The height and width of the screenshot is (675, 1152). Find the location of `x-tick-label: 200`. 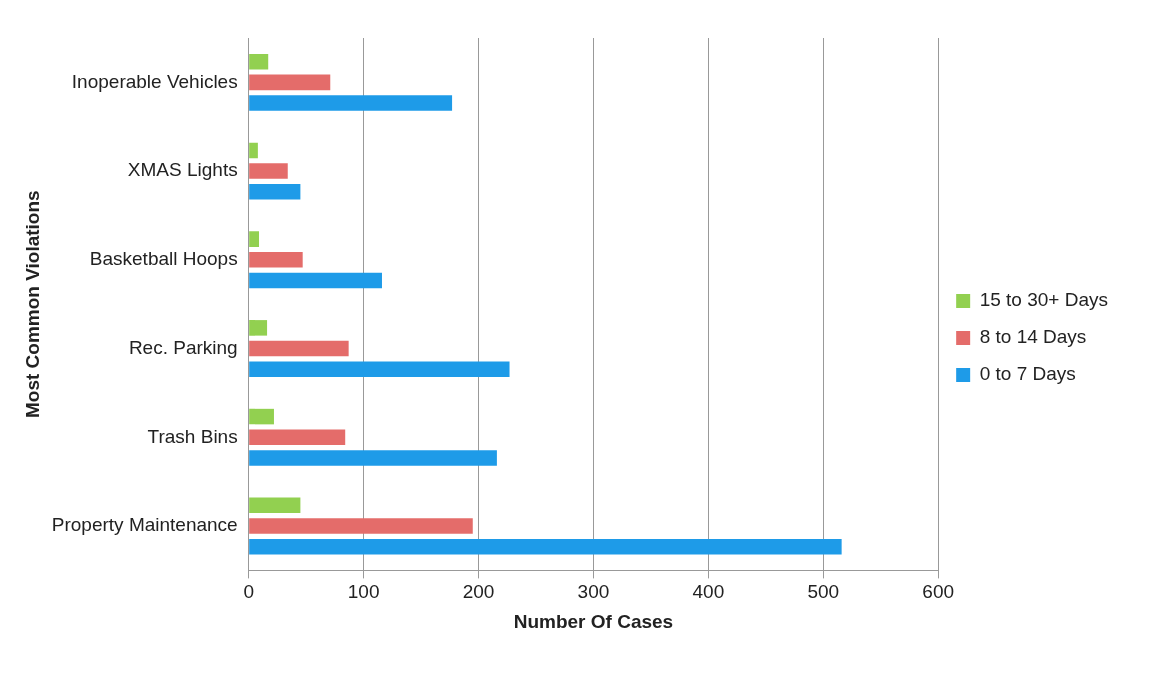

x-tick-label: 200 is located at coordinates (478, 592).